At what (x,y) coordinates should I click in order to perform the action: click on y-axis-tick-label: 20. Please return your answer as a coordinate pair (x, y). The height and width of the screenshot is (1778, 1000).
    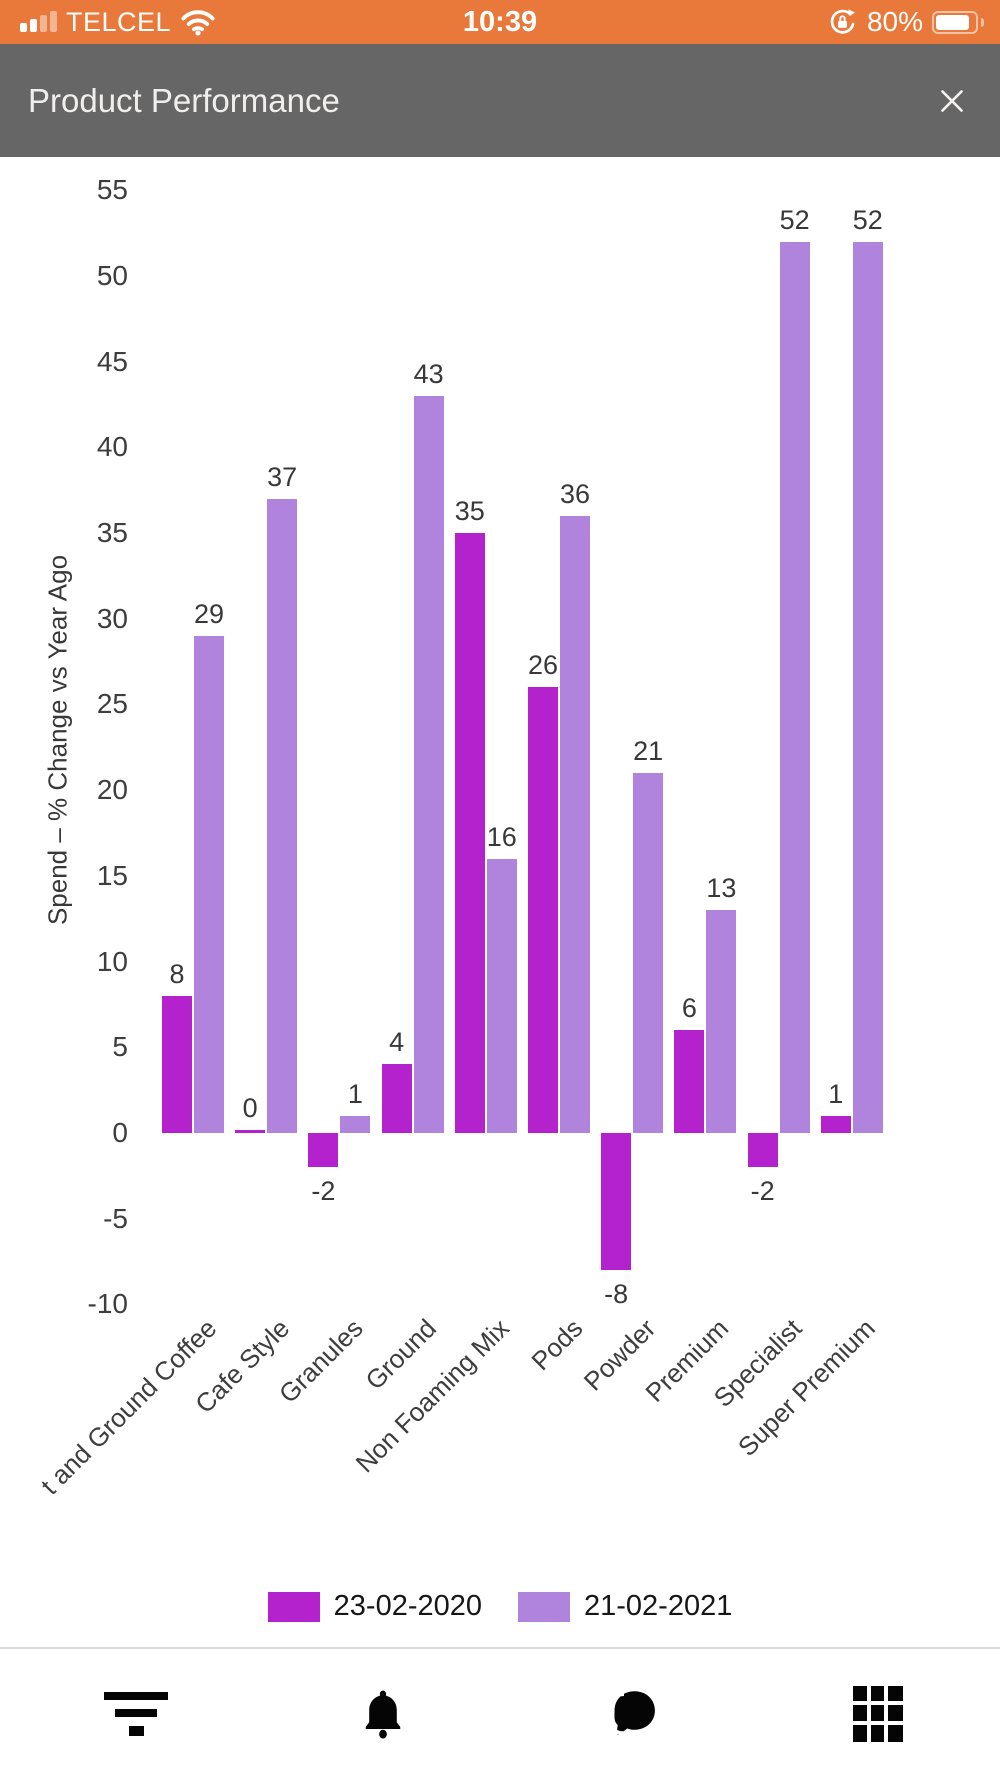
    Looking at the image, I should click on (112, 790).